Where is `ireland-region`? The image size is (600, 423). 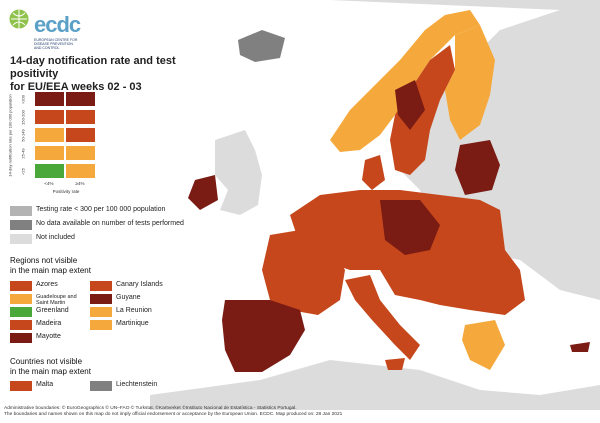
ireland-region is located at coordinates (203, 192).